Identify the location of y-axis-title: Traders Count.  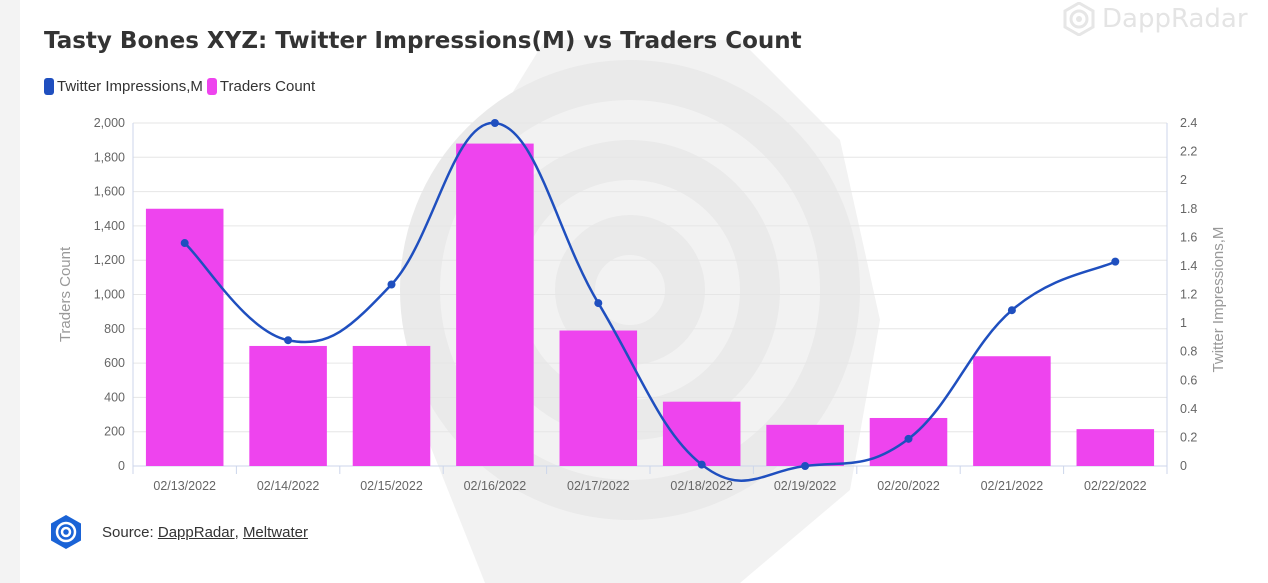
(65, 294).